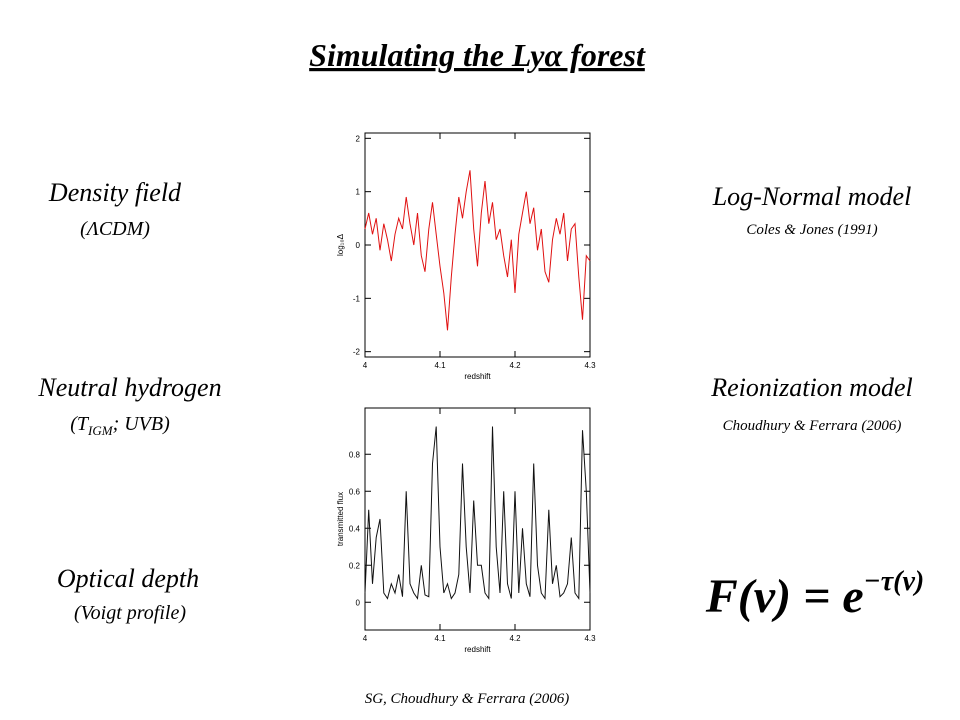  What do you see at coordinates (894, 581) in the screenshot?
I see `superscript: −τ(ν)` at bounding box center [894, 581].